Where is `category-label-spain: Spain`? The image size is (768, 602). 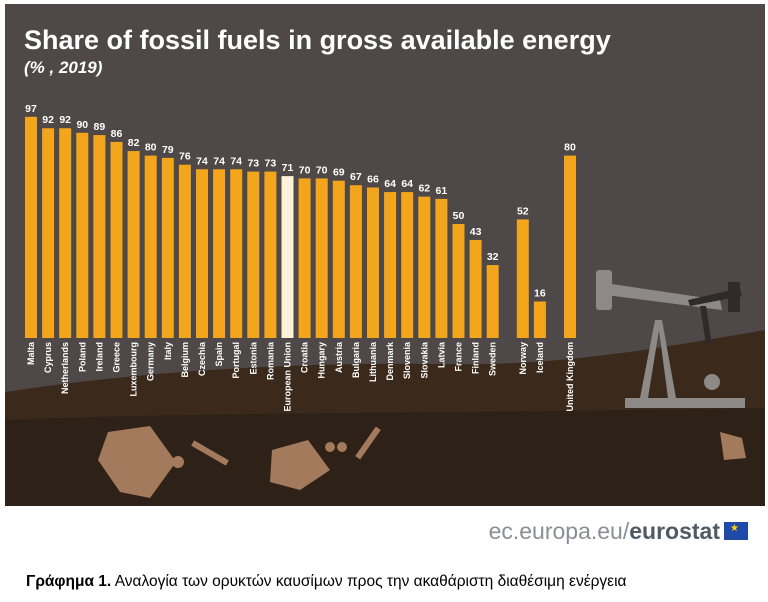 category-label-spain: Spain is located at coordinates (219, 354).